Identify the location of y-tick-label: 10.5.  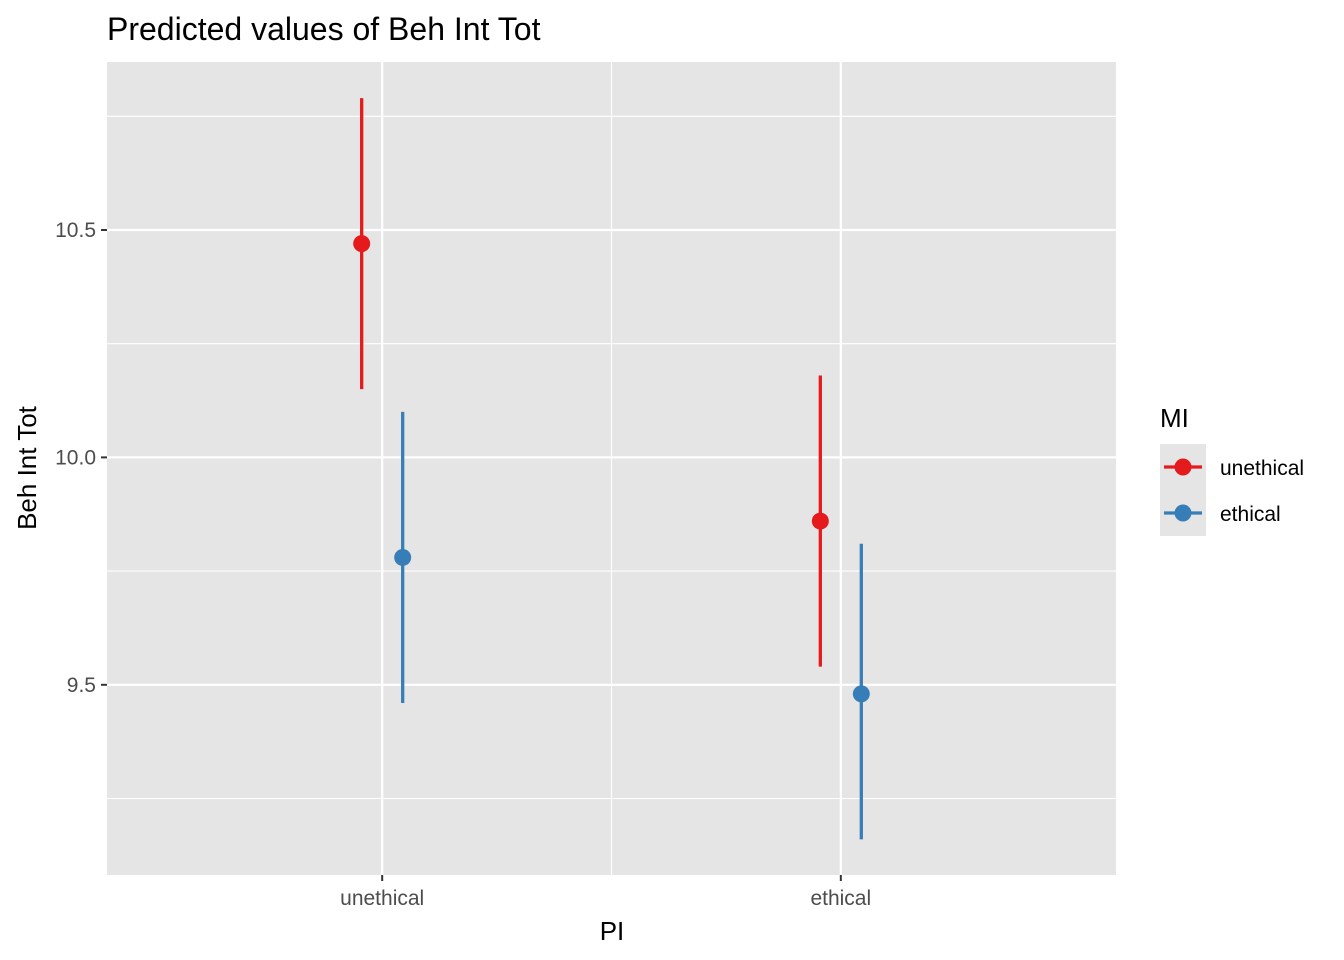
(75, 230).